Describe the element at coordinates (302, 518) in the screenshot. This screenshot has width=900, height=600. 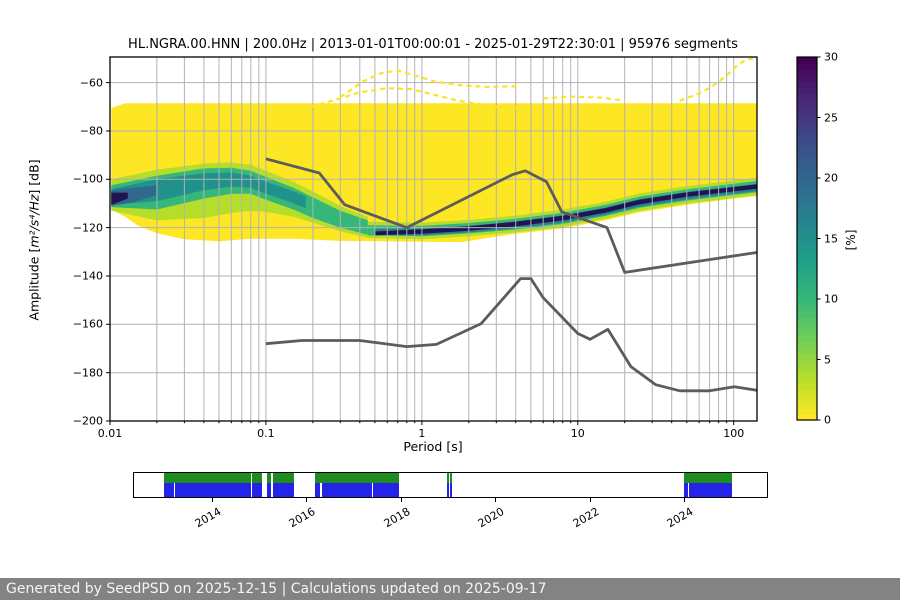
I see `timeline-year-label: 2016` at that location.